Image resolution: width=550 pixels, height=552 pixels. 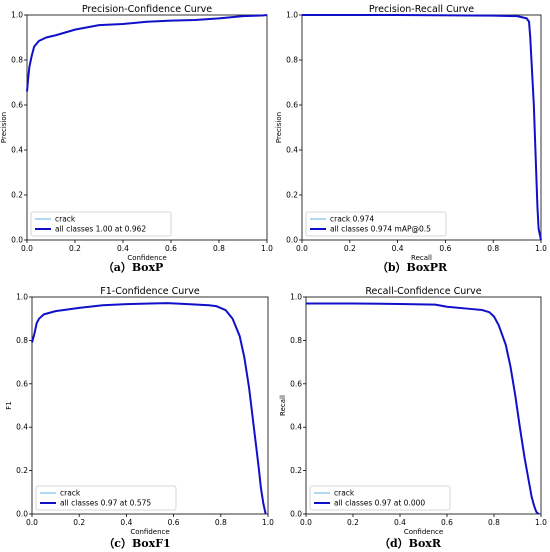 What do you see at coordinates (380, 229) in the screenshot?
I see `legend-label: all classes 0.974 mAP@0.5` at bounding box center [380, 229].